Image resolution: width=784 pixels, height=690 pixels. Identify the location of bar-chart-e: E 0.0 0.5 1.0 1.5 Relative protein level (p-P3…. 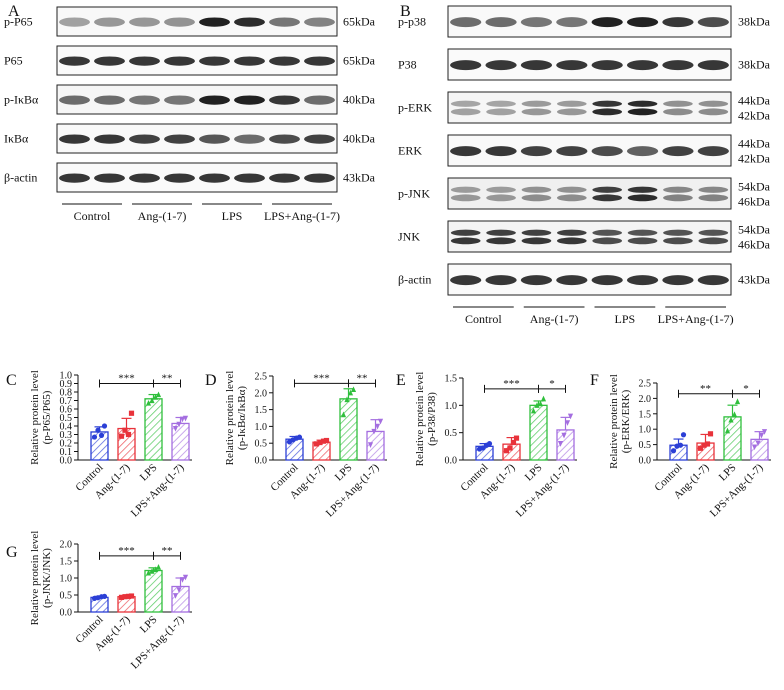
(486, 445).